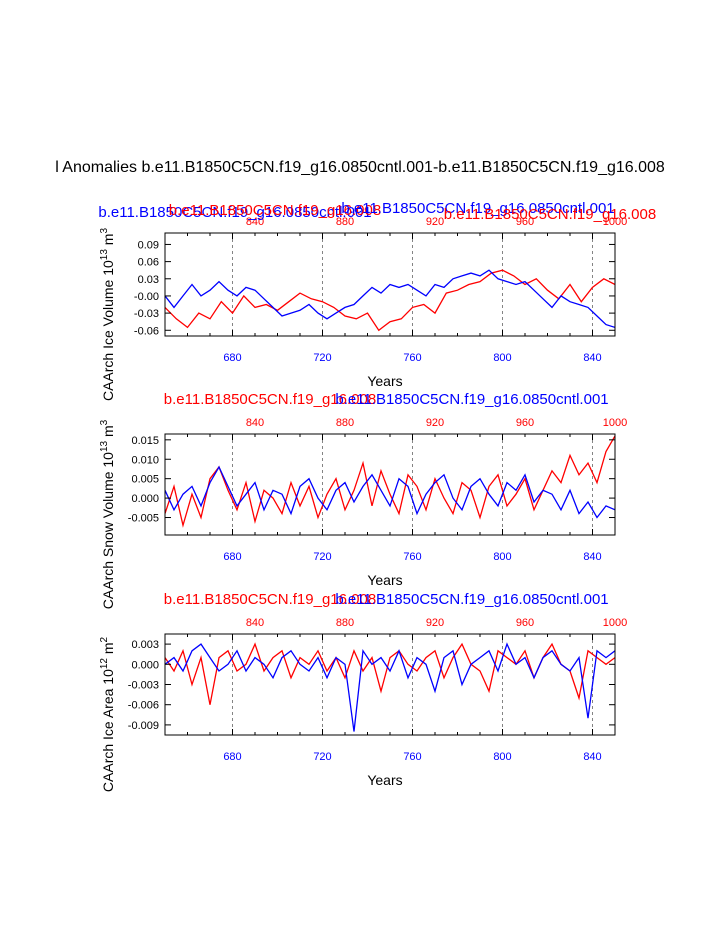 Image resolution: width=723 pixels, height=935 pixels. I want to click on y-tick-label: -0.009, so click(143, 726).